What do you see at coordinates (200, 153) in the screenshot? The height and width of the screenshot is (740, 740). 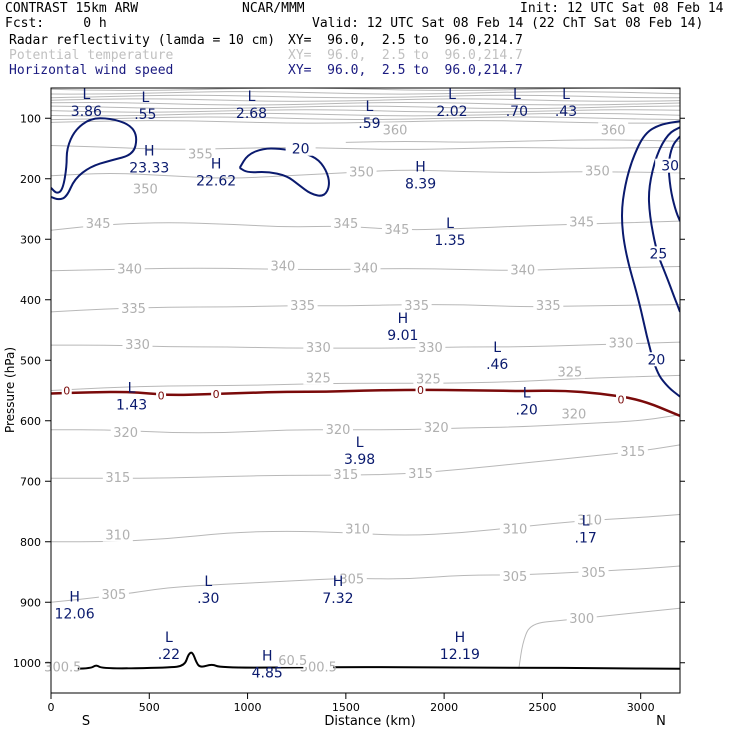 I see `theta-label-355-0-bg` at bounding box center [200, 153].